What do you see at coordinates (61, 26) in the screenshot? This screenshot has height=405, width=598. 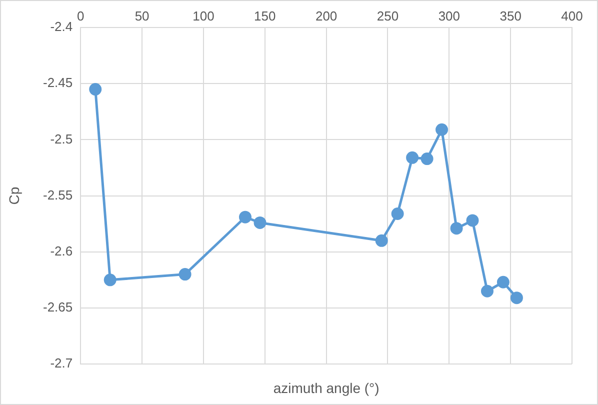 I see `y-tick-label: -2.4` at bounding box center [61, 26].